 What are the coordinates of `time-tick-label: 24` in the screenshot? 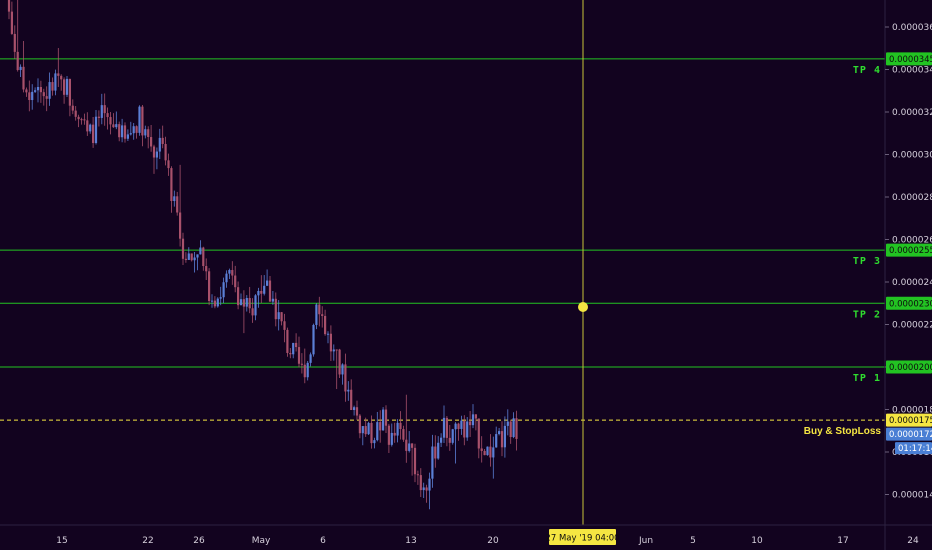 It's located at (913, 541).